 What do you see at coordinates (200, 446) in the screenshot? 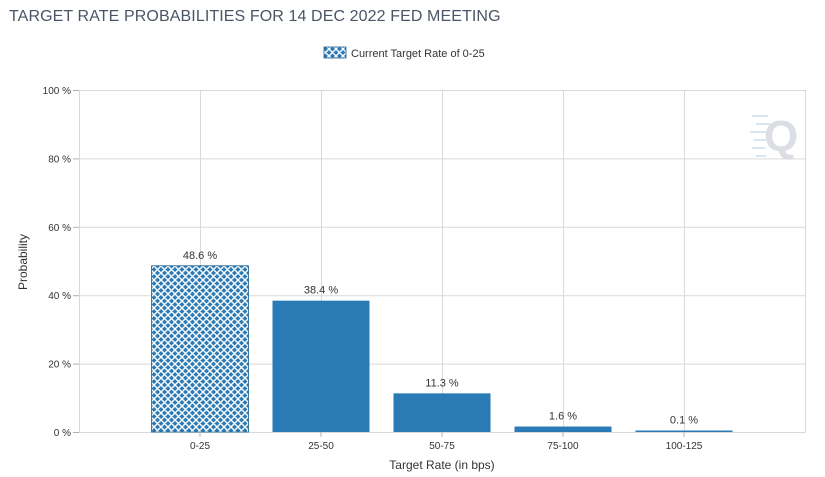
I see `x-tick-label: 0-25` at bounding box center [200, 446].